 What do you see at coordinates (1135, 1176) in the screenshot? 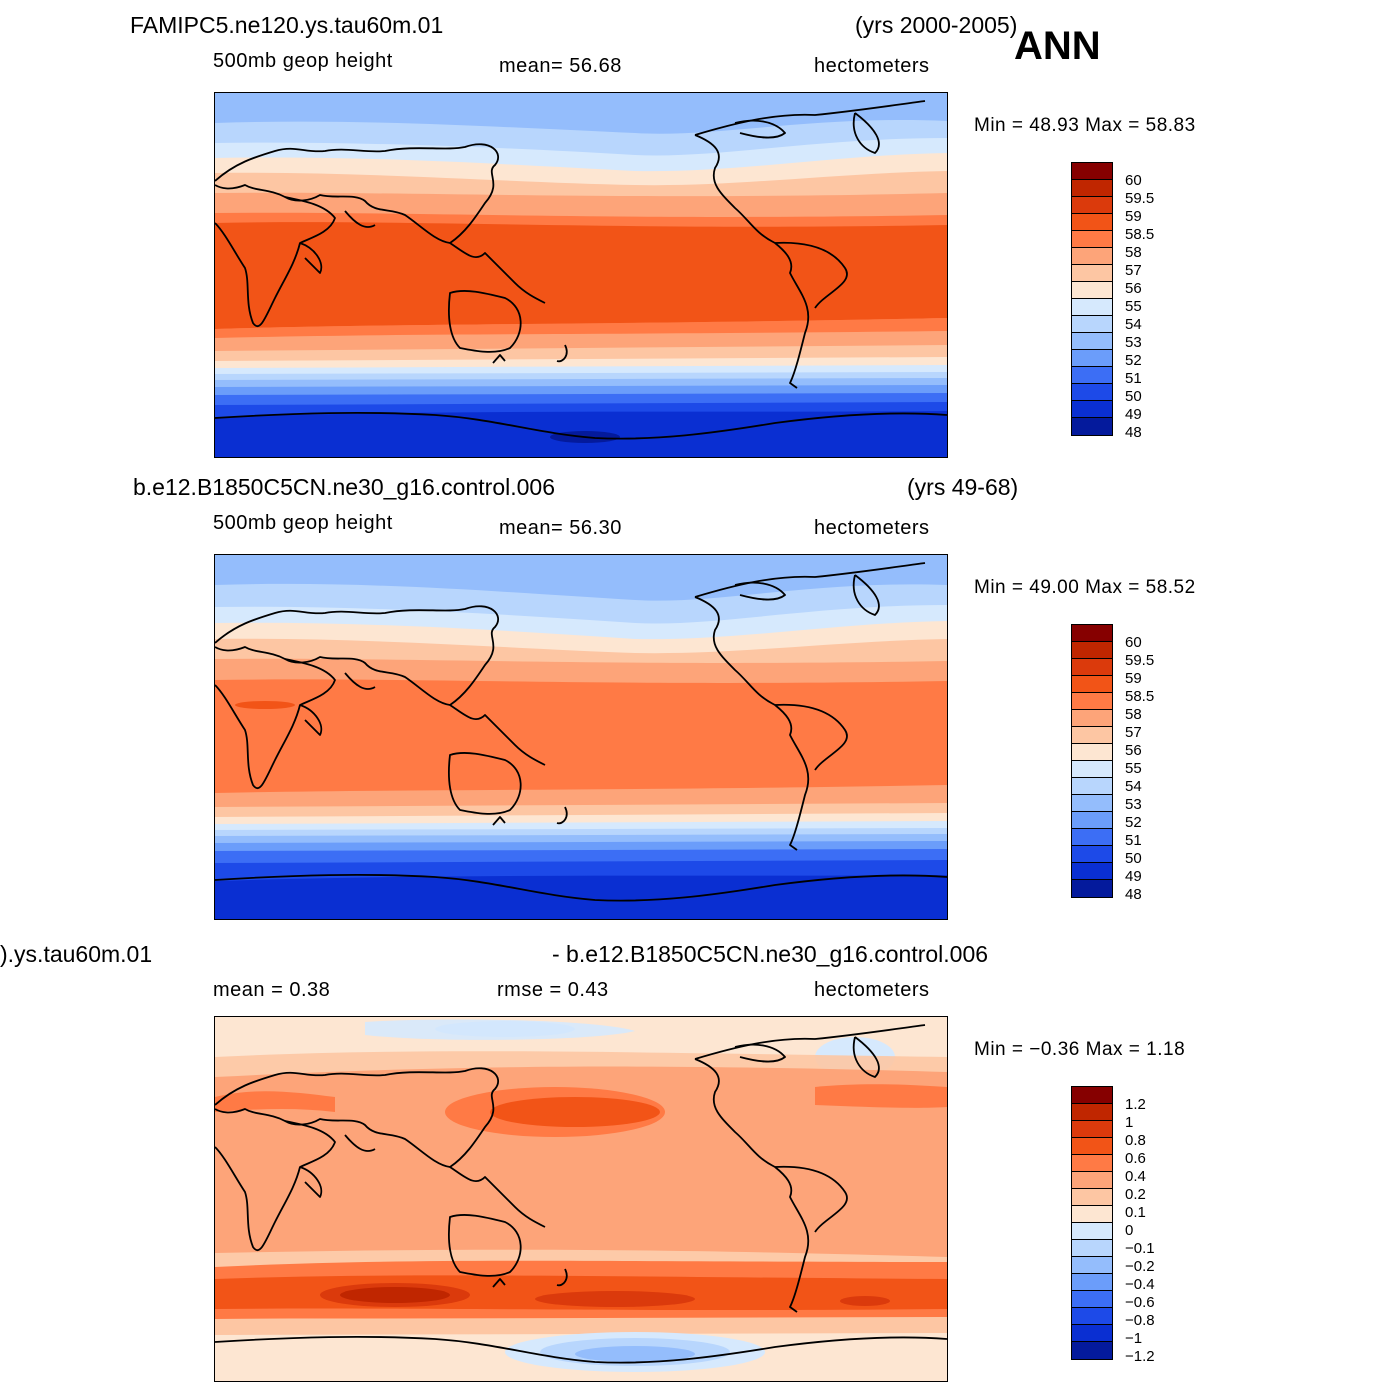
I see `colorbar-tick: 0.4` at bounding box center [1135, 1176].